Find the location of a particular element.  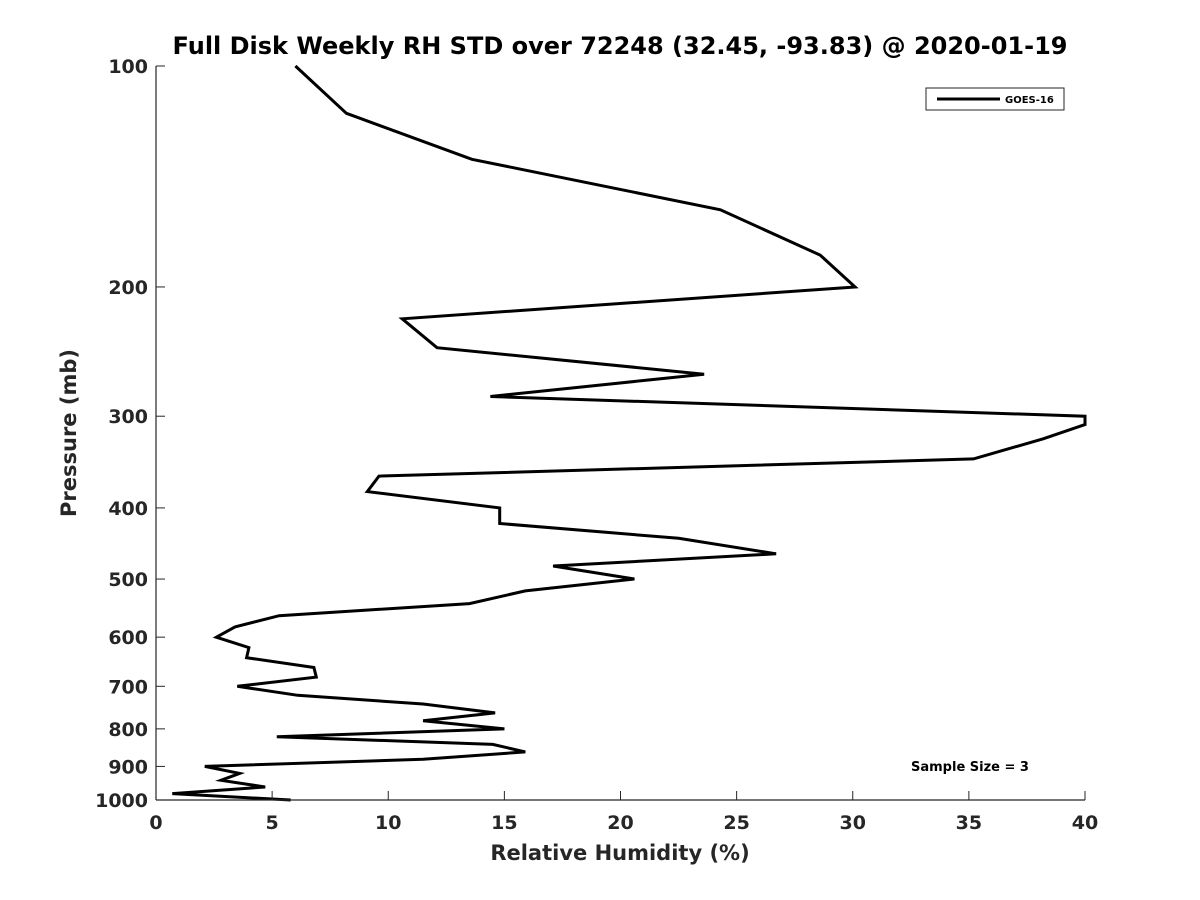

y-axis-label: Pressure (mb) is located at coordinates (69, 433).